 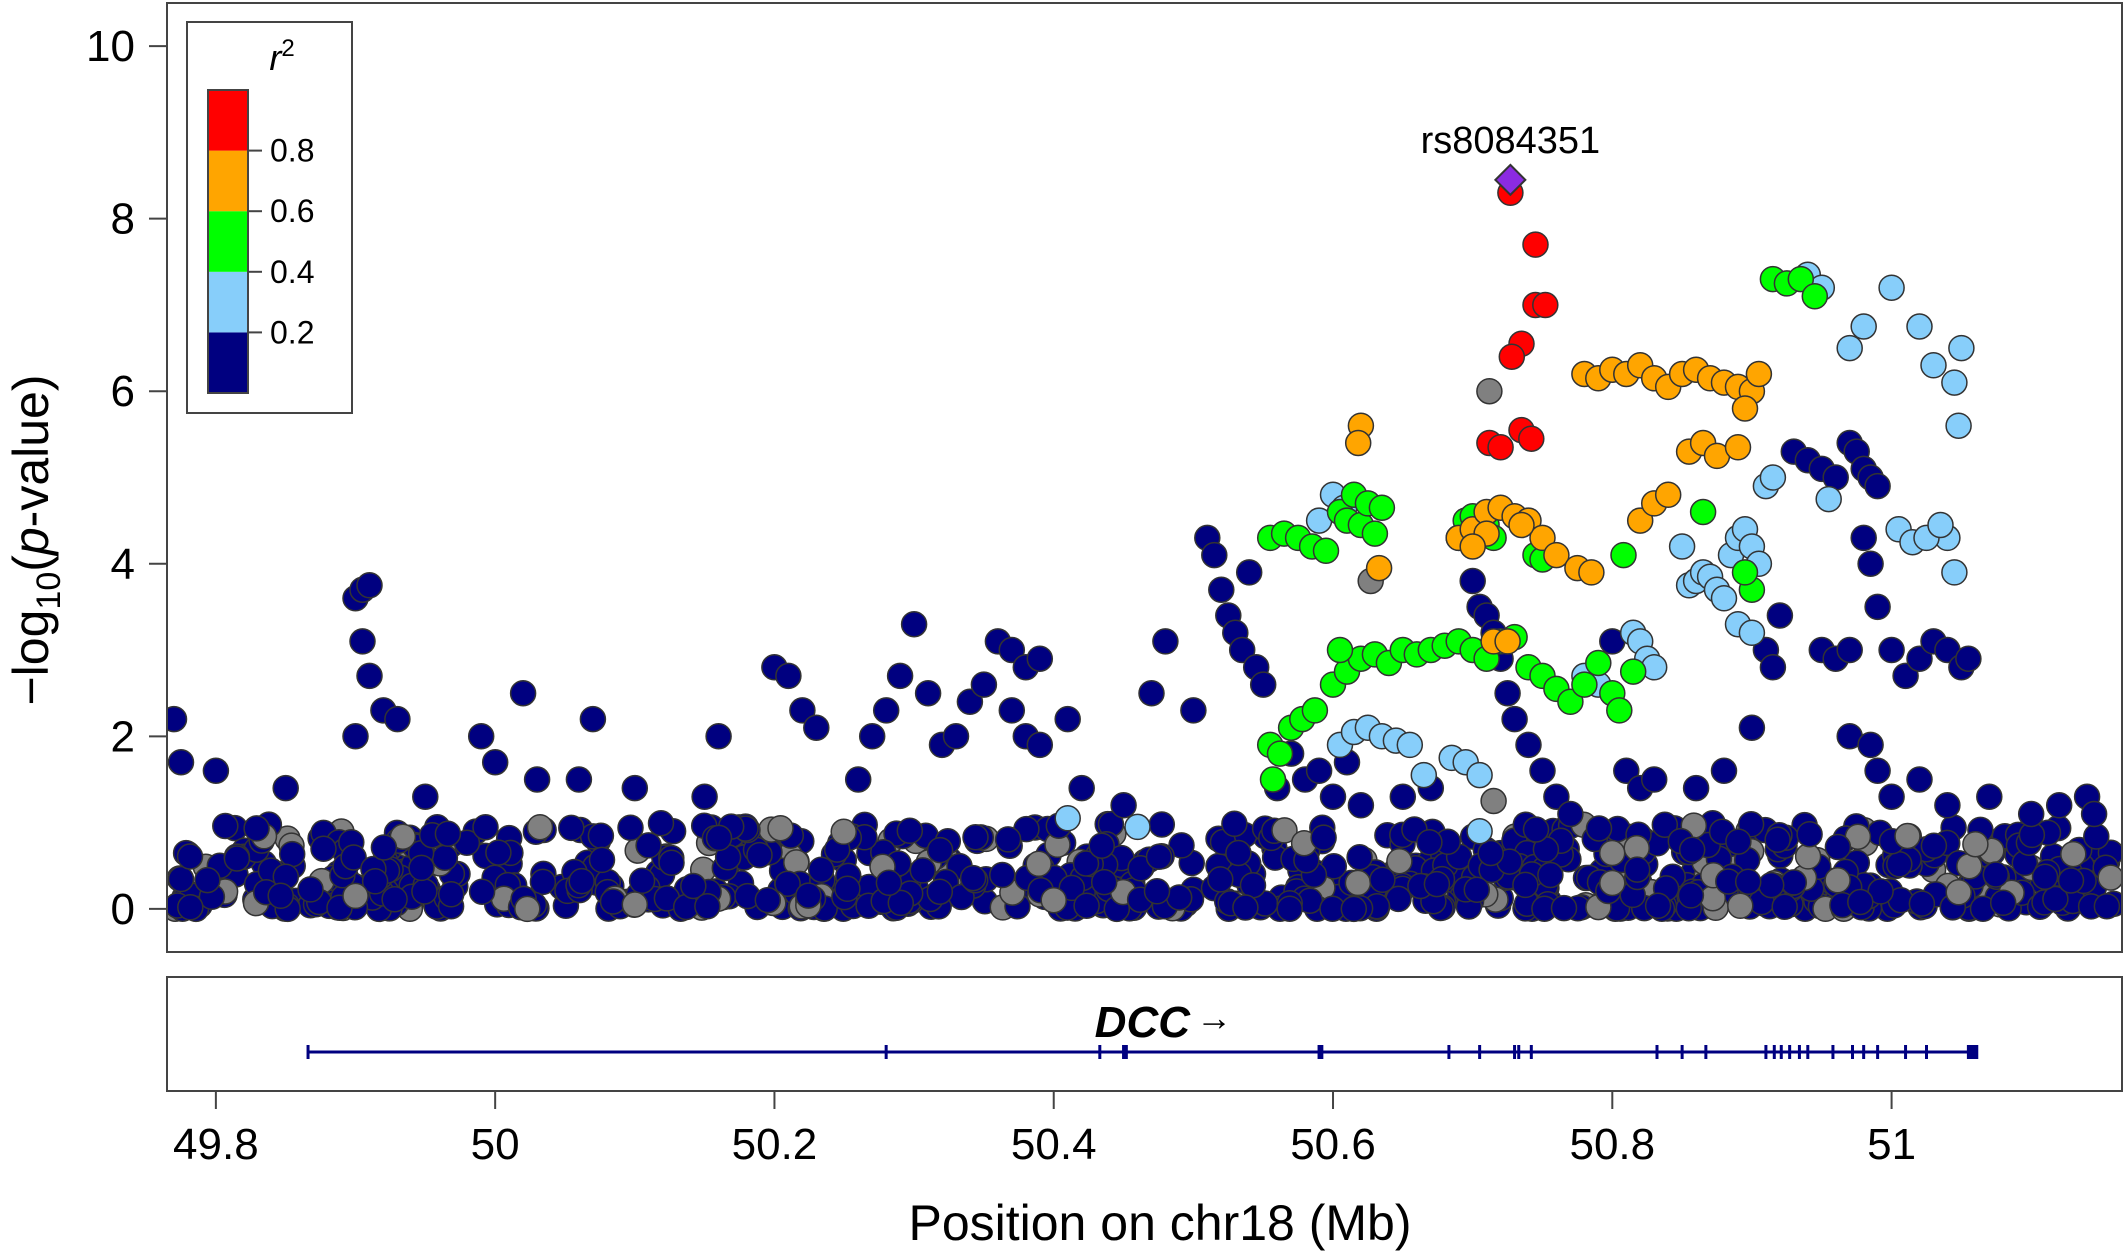 I want to click on y-tick-label: 4, so click(x=123, y=564).